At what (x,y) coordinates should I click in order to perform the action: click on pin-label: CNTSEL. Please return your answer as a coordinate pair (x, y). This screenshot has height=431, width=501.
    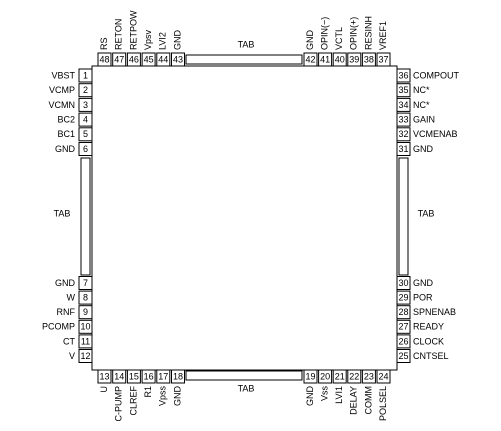
    Looking at the image, I should click on (431, 356).